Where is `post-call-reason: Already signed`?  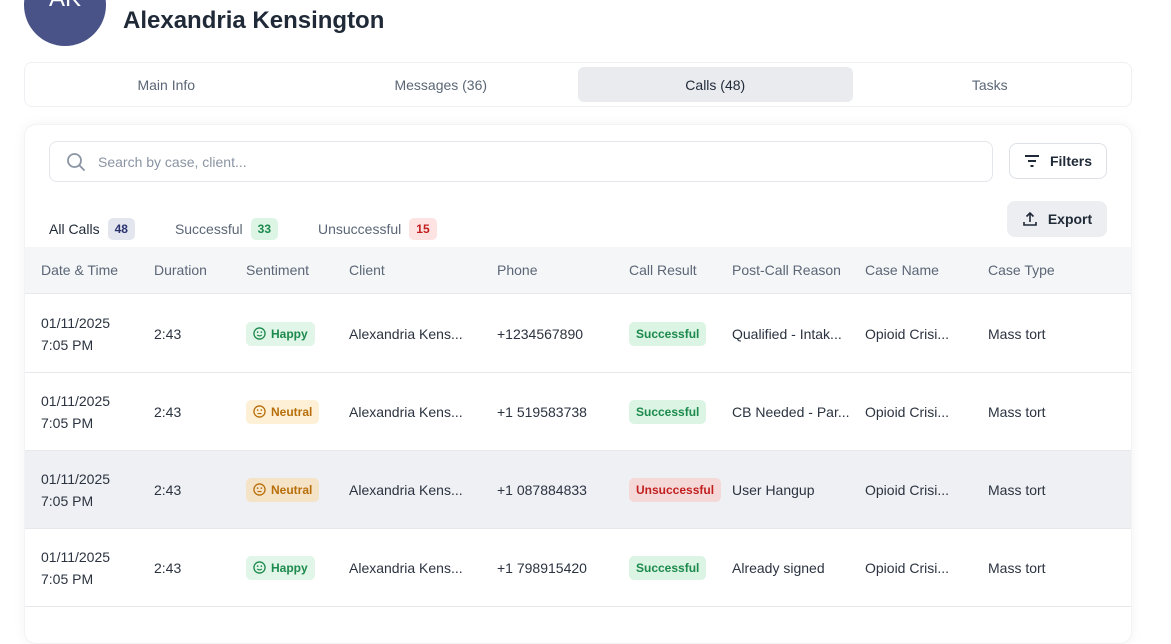 post-call-reason: Already signed is located at coordinates (778, 567).